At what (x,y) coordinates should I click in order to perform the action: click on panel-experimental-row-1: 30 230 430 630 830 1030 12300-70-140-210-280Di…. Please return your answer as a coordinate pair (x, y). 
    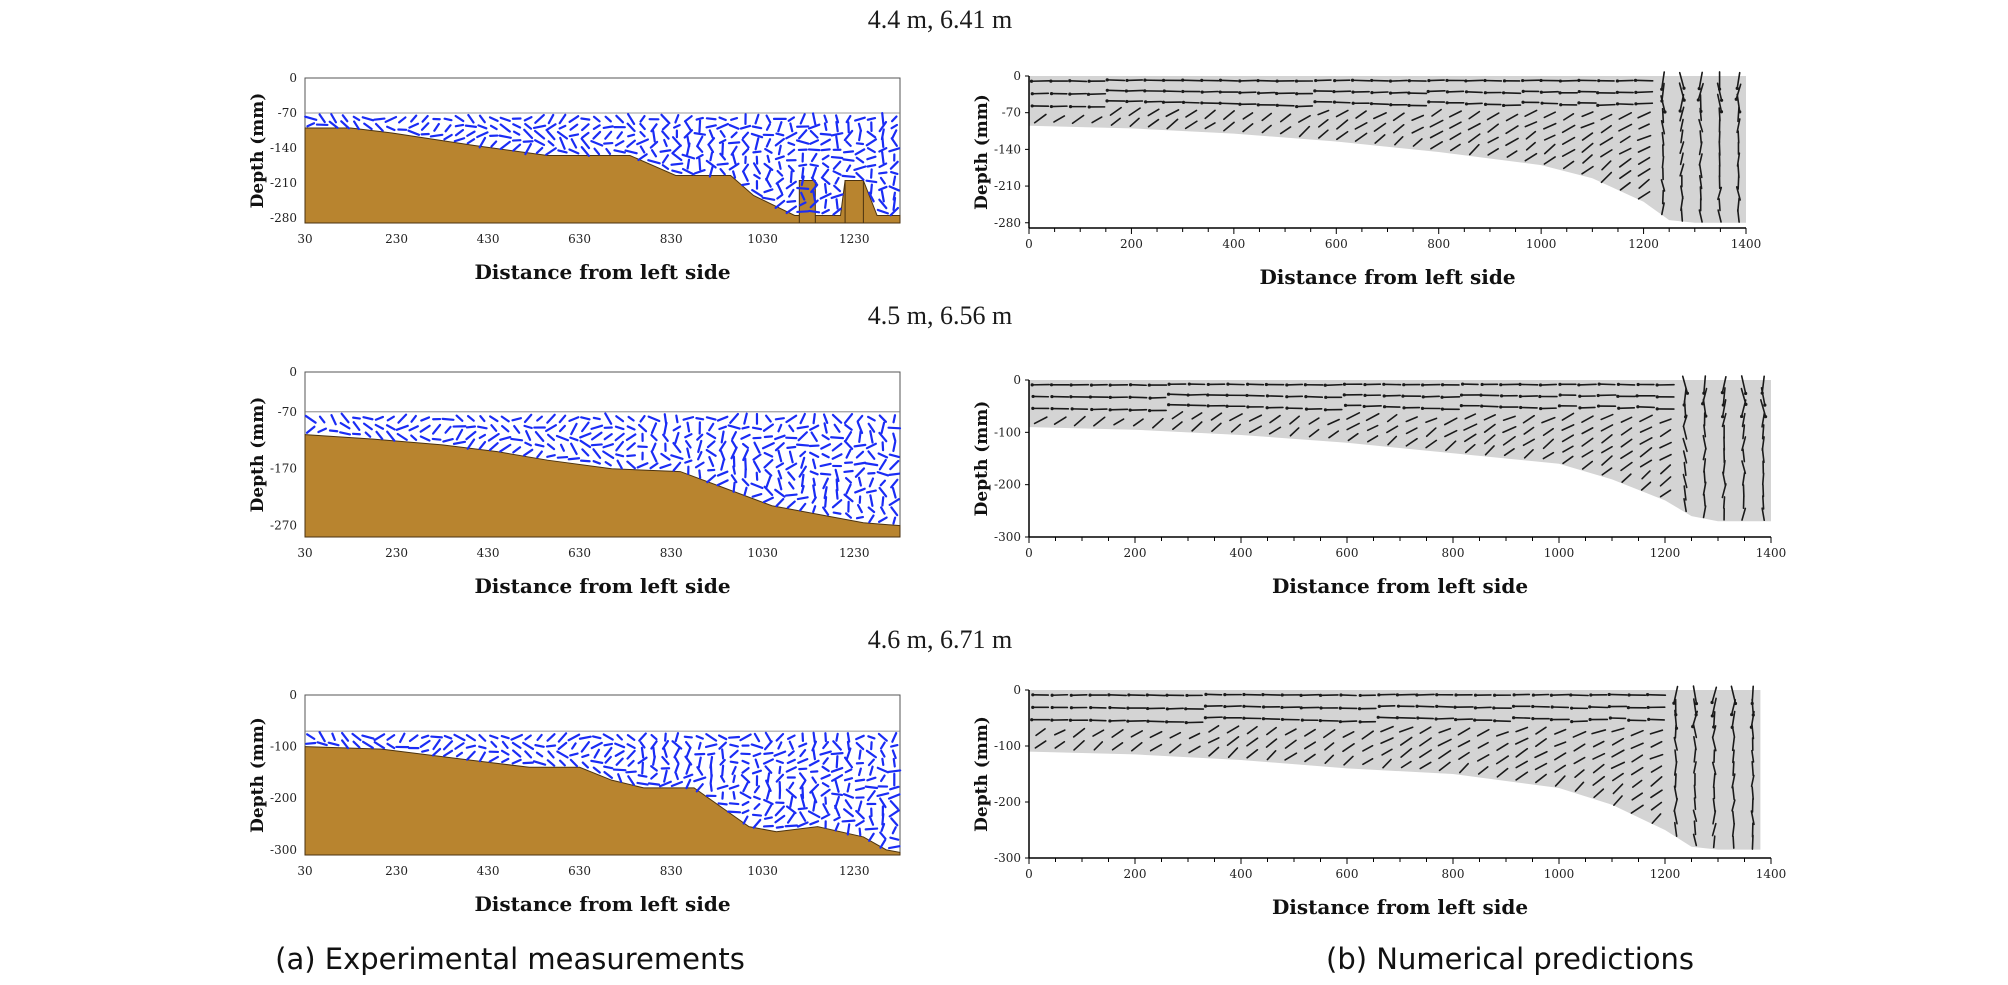
    Looking at the image, I should click on (574, 177).